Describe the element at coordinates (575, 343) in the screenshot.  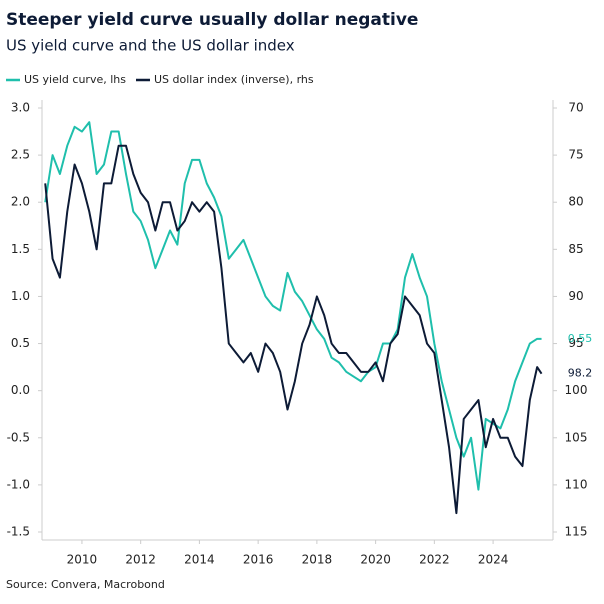
I see `y2-tick-label: 95` at that location.